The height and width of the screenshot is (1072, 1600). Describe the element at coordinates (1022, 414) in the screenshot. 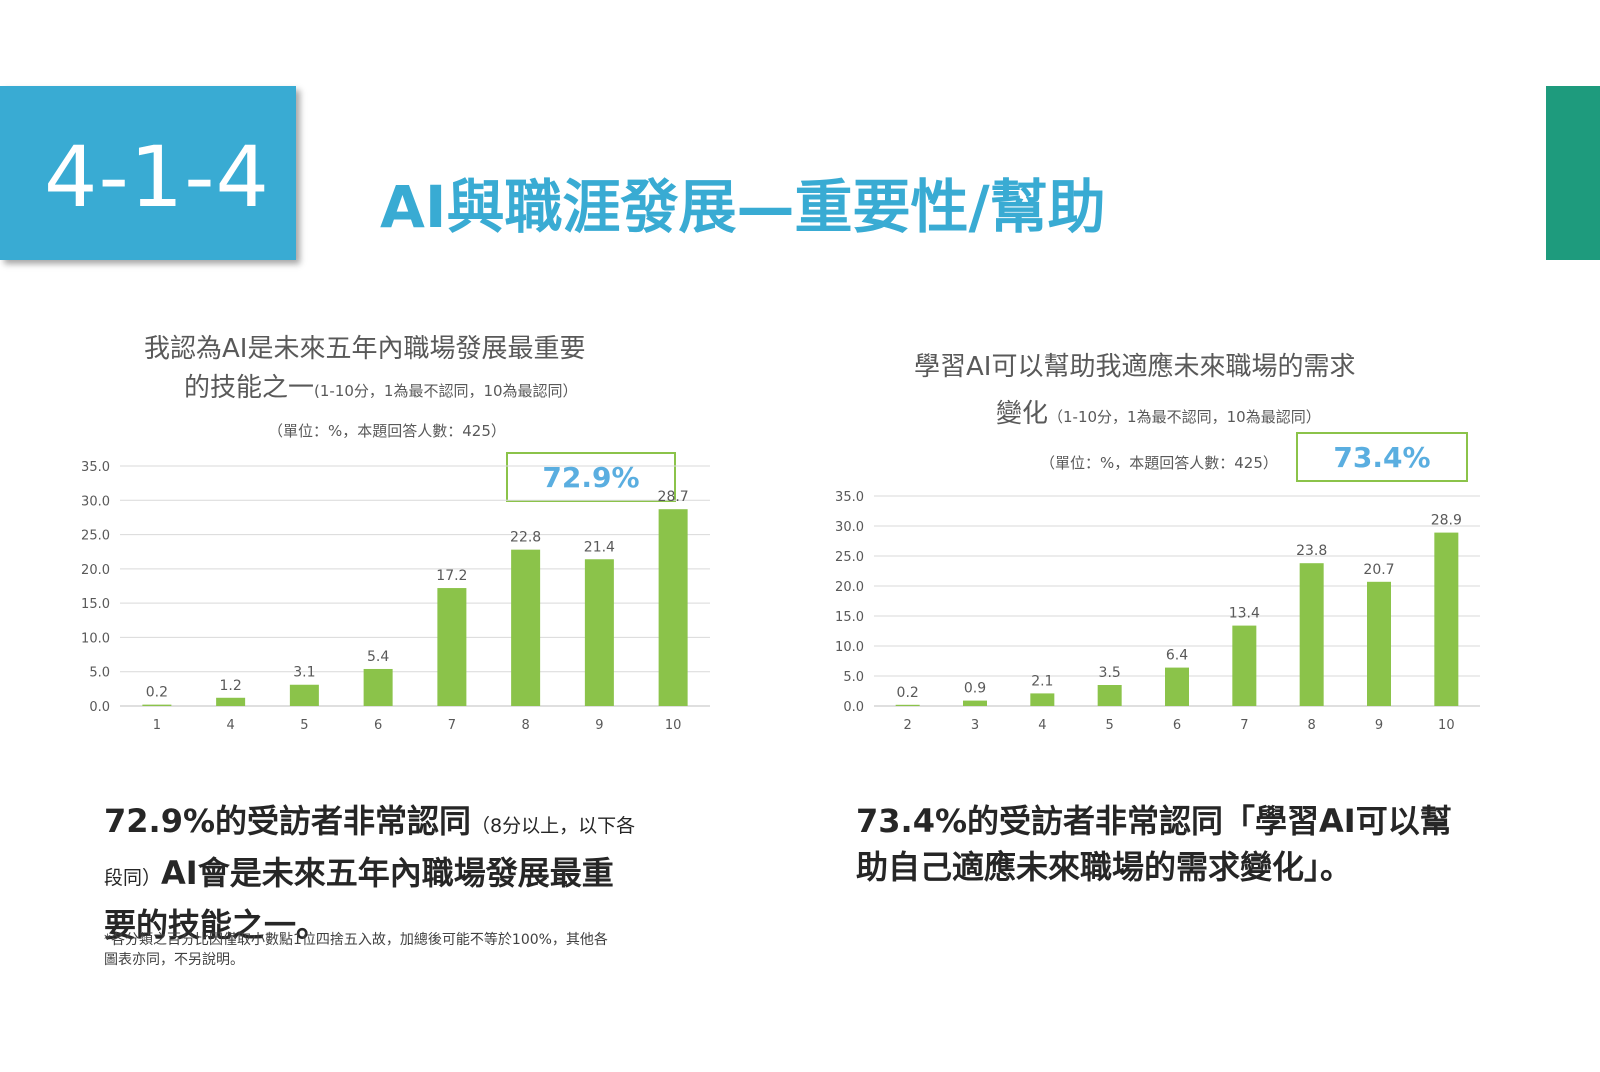

I see `right-chart-title-line2: 變化` at that location.